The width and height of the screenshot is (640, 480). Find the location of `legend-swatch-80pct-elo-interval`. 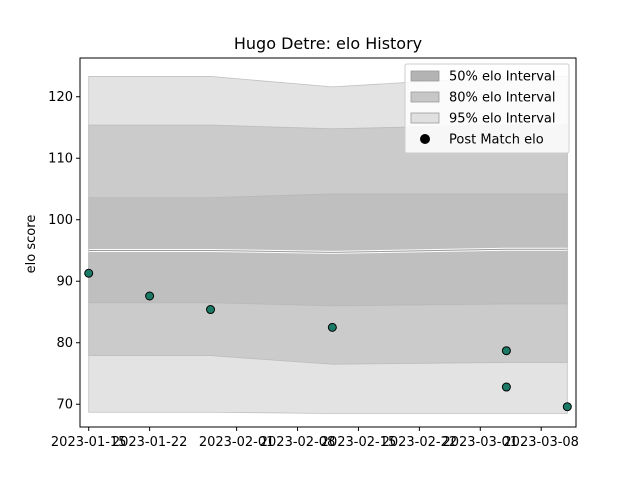

legend-swatch-80pct-elo-interval is located at coordinates (425, 97).